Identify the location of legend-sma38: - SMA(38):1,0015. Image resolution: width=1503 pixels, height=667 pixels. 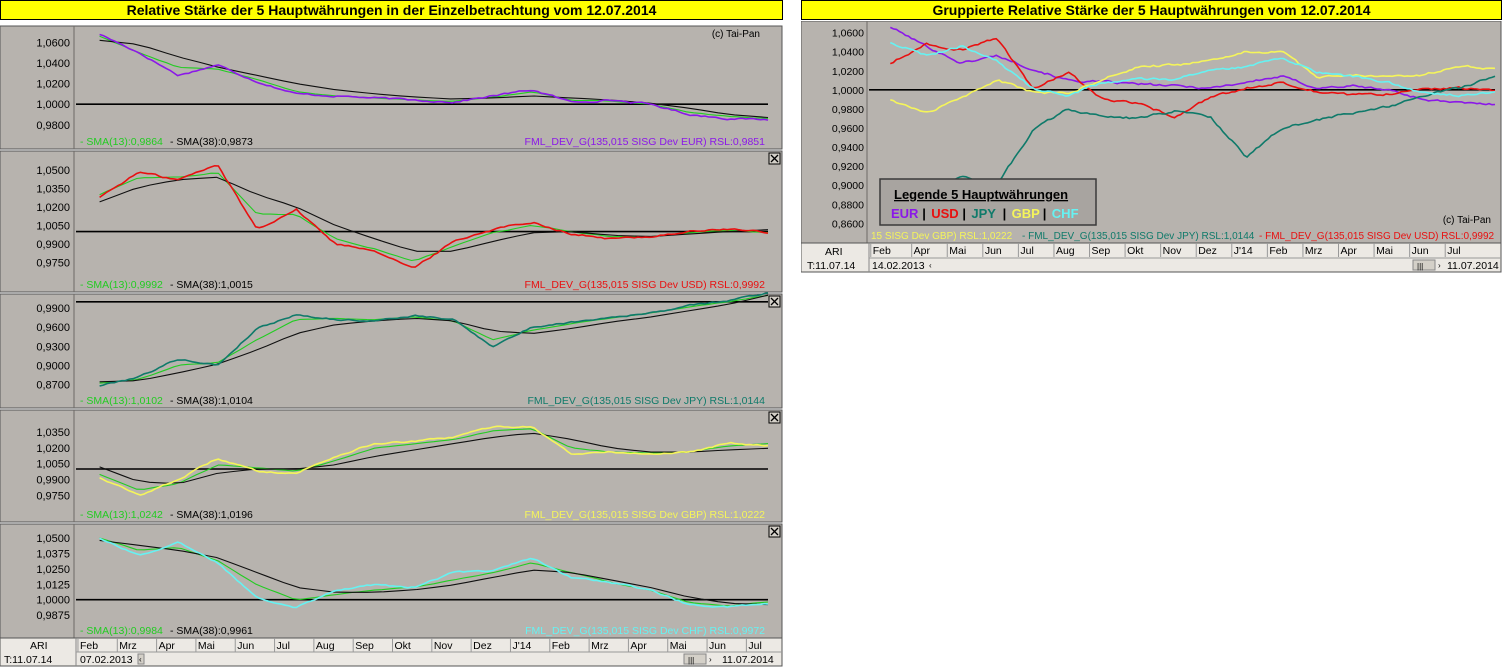
(211, 285).